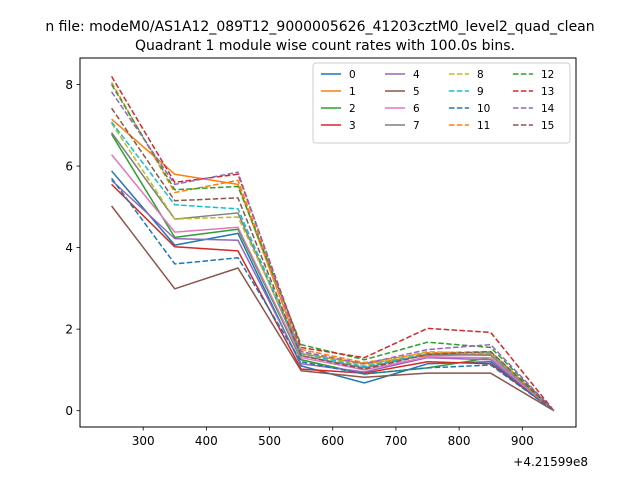 Image resolution: width=640 pixels, height=480 pixels. Describe the element at coordinates (395, 441) in the screenshot. I see `x-tick-label: 700` at that location.